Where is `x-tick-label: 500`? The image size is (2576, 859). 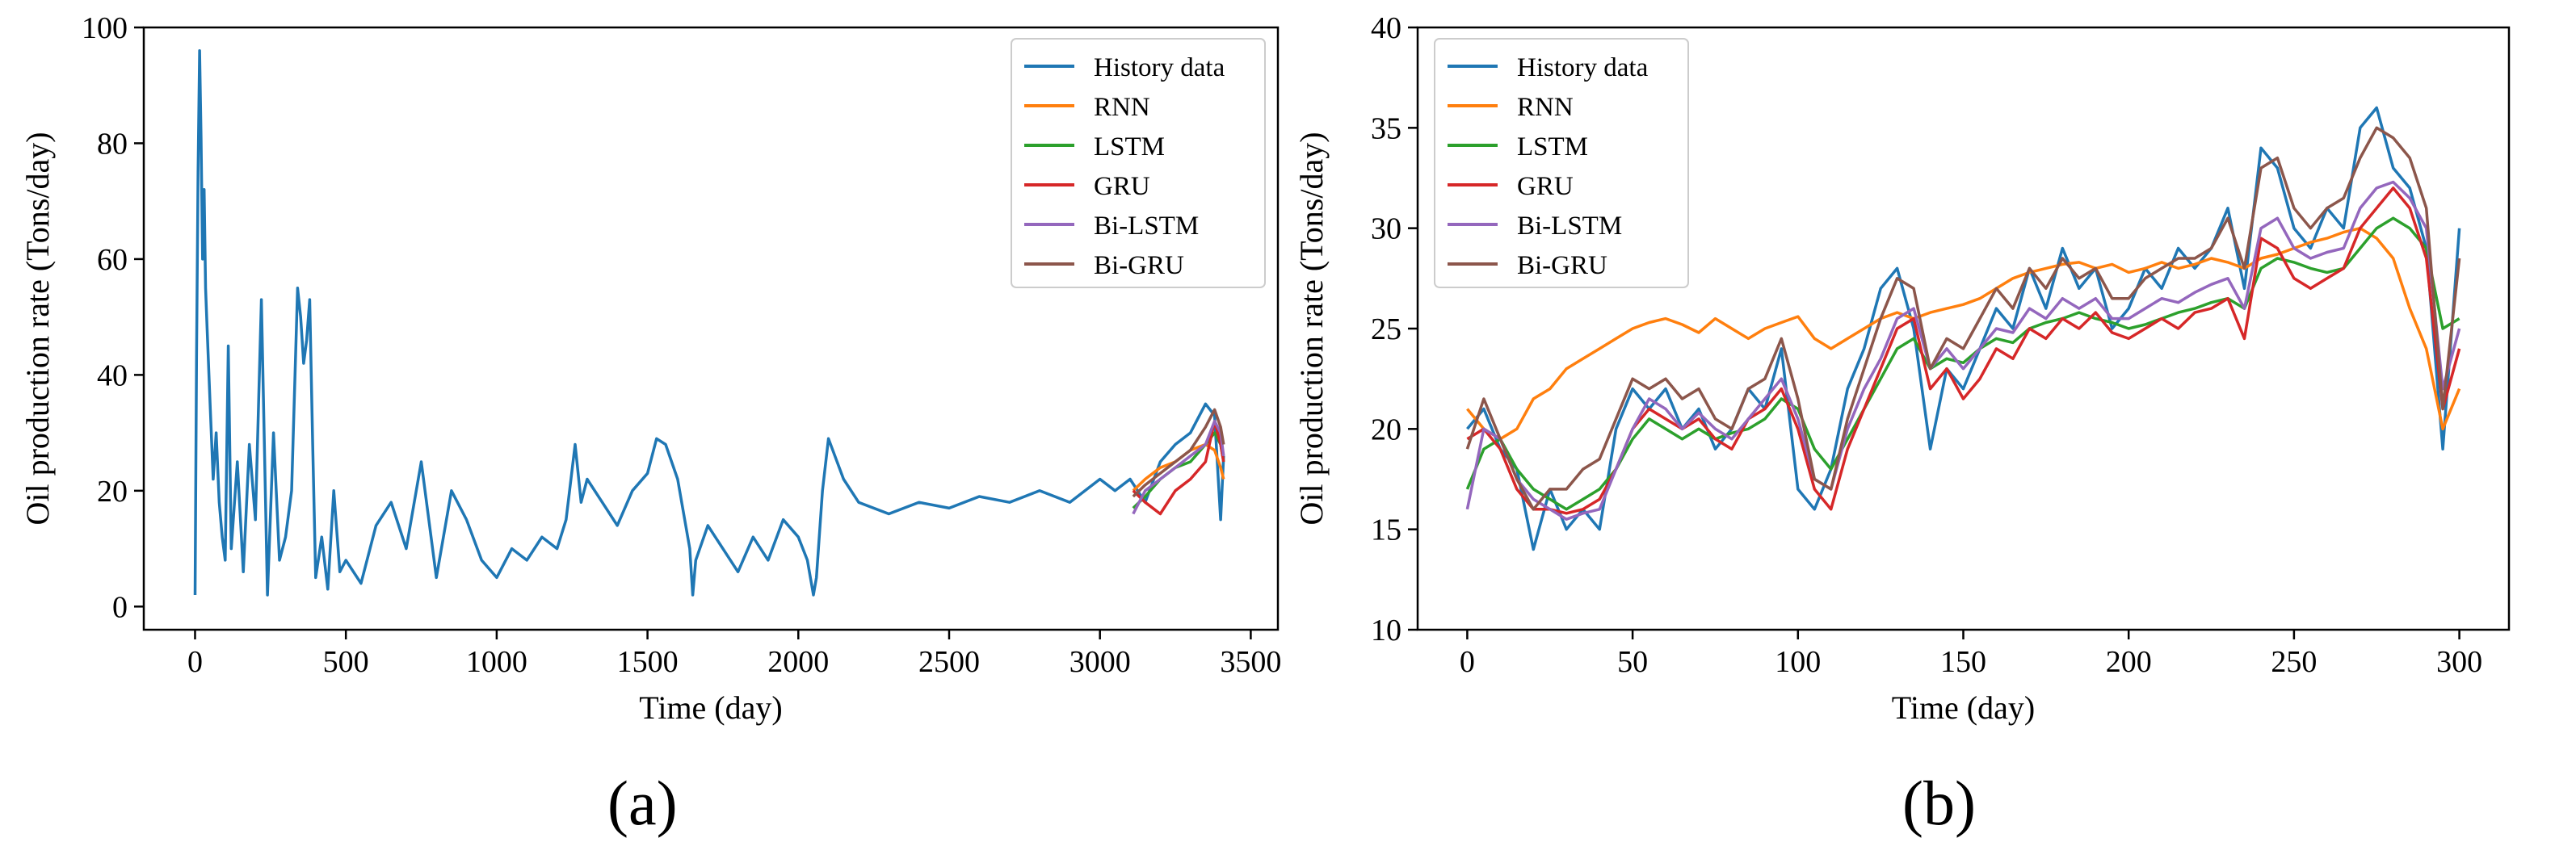 x-tick-label: 500 is located at coordinates (346, 662).